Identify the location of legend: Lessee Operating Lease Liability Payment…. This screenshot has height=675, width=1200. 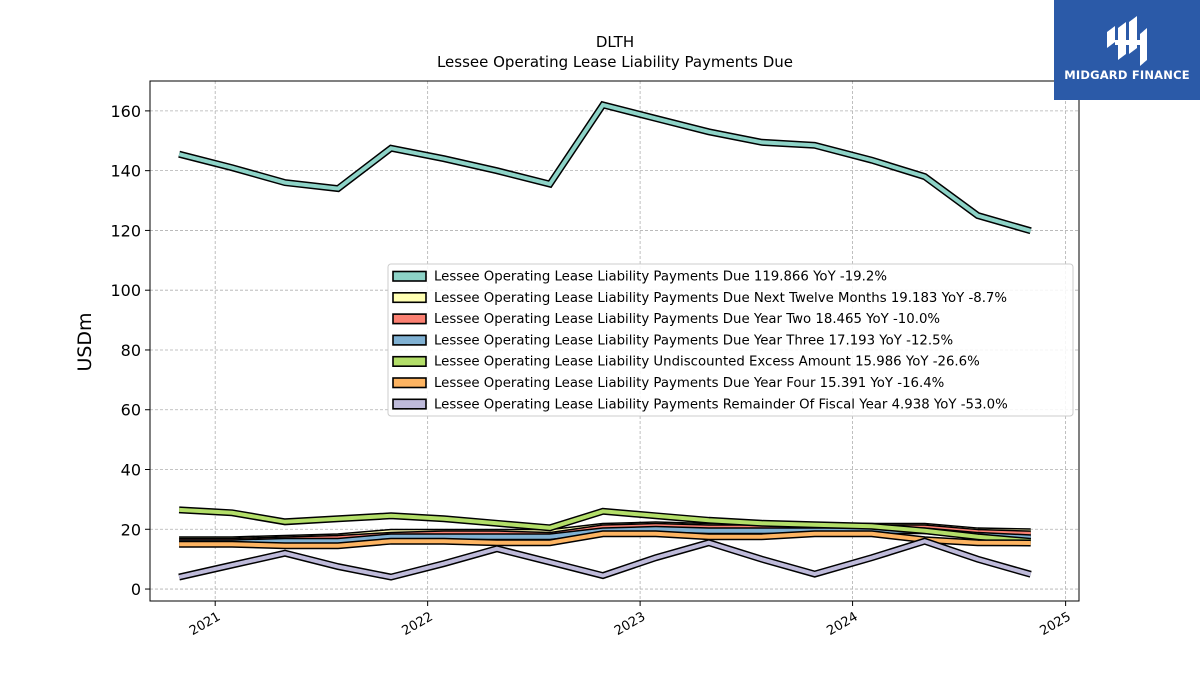
(730, 340).